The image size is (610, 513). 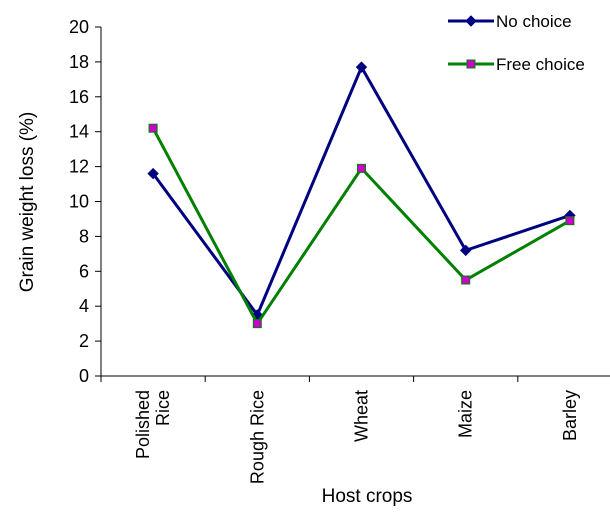 I want to click on x-tick-label: Maize, so click(x=466, y=414).